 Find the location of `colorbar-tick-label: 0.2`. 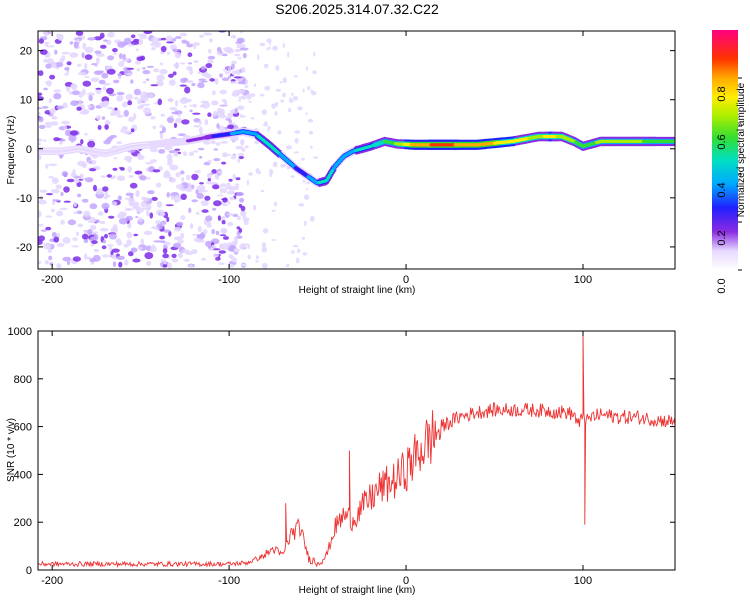

colorbar-tick-label: 0.2 is located at coordinates (722, 237).